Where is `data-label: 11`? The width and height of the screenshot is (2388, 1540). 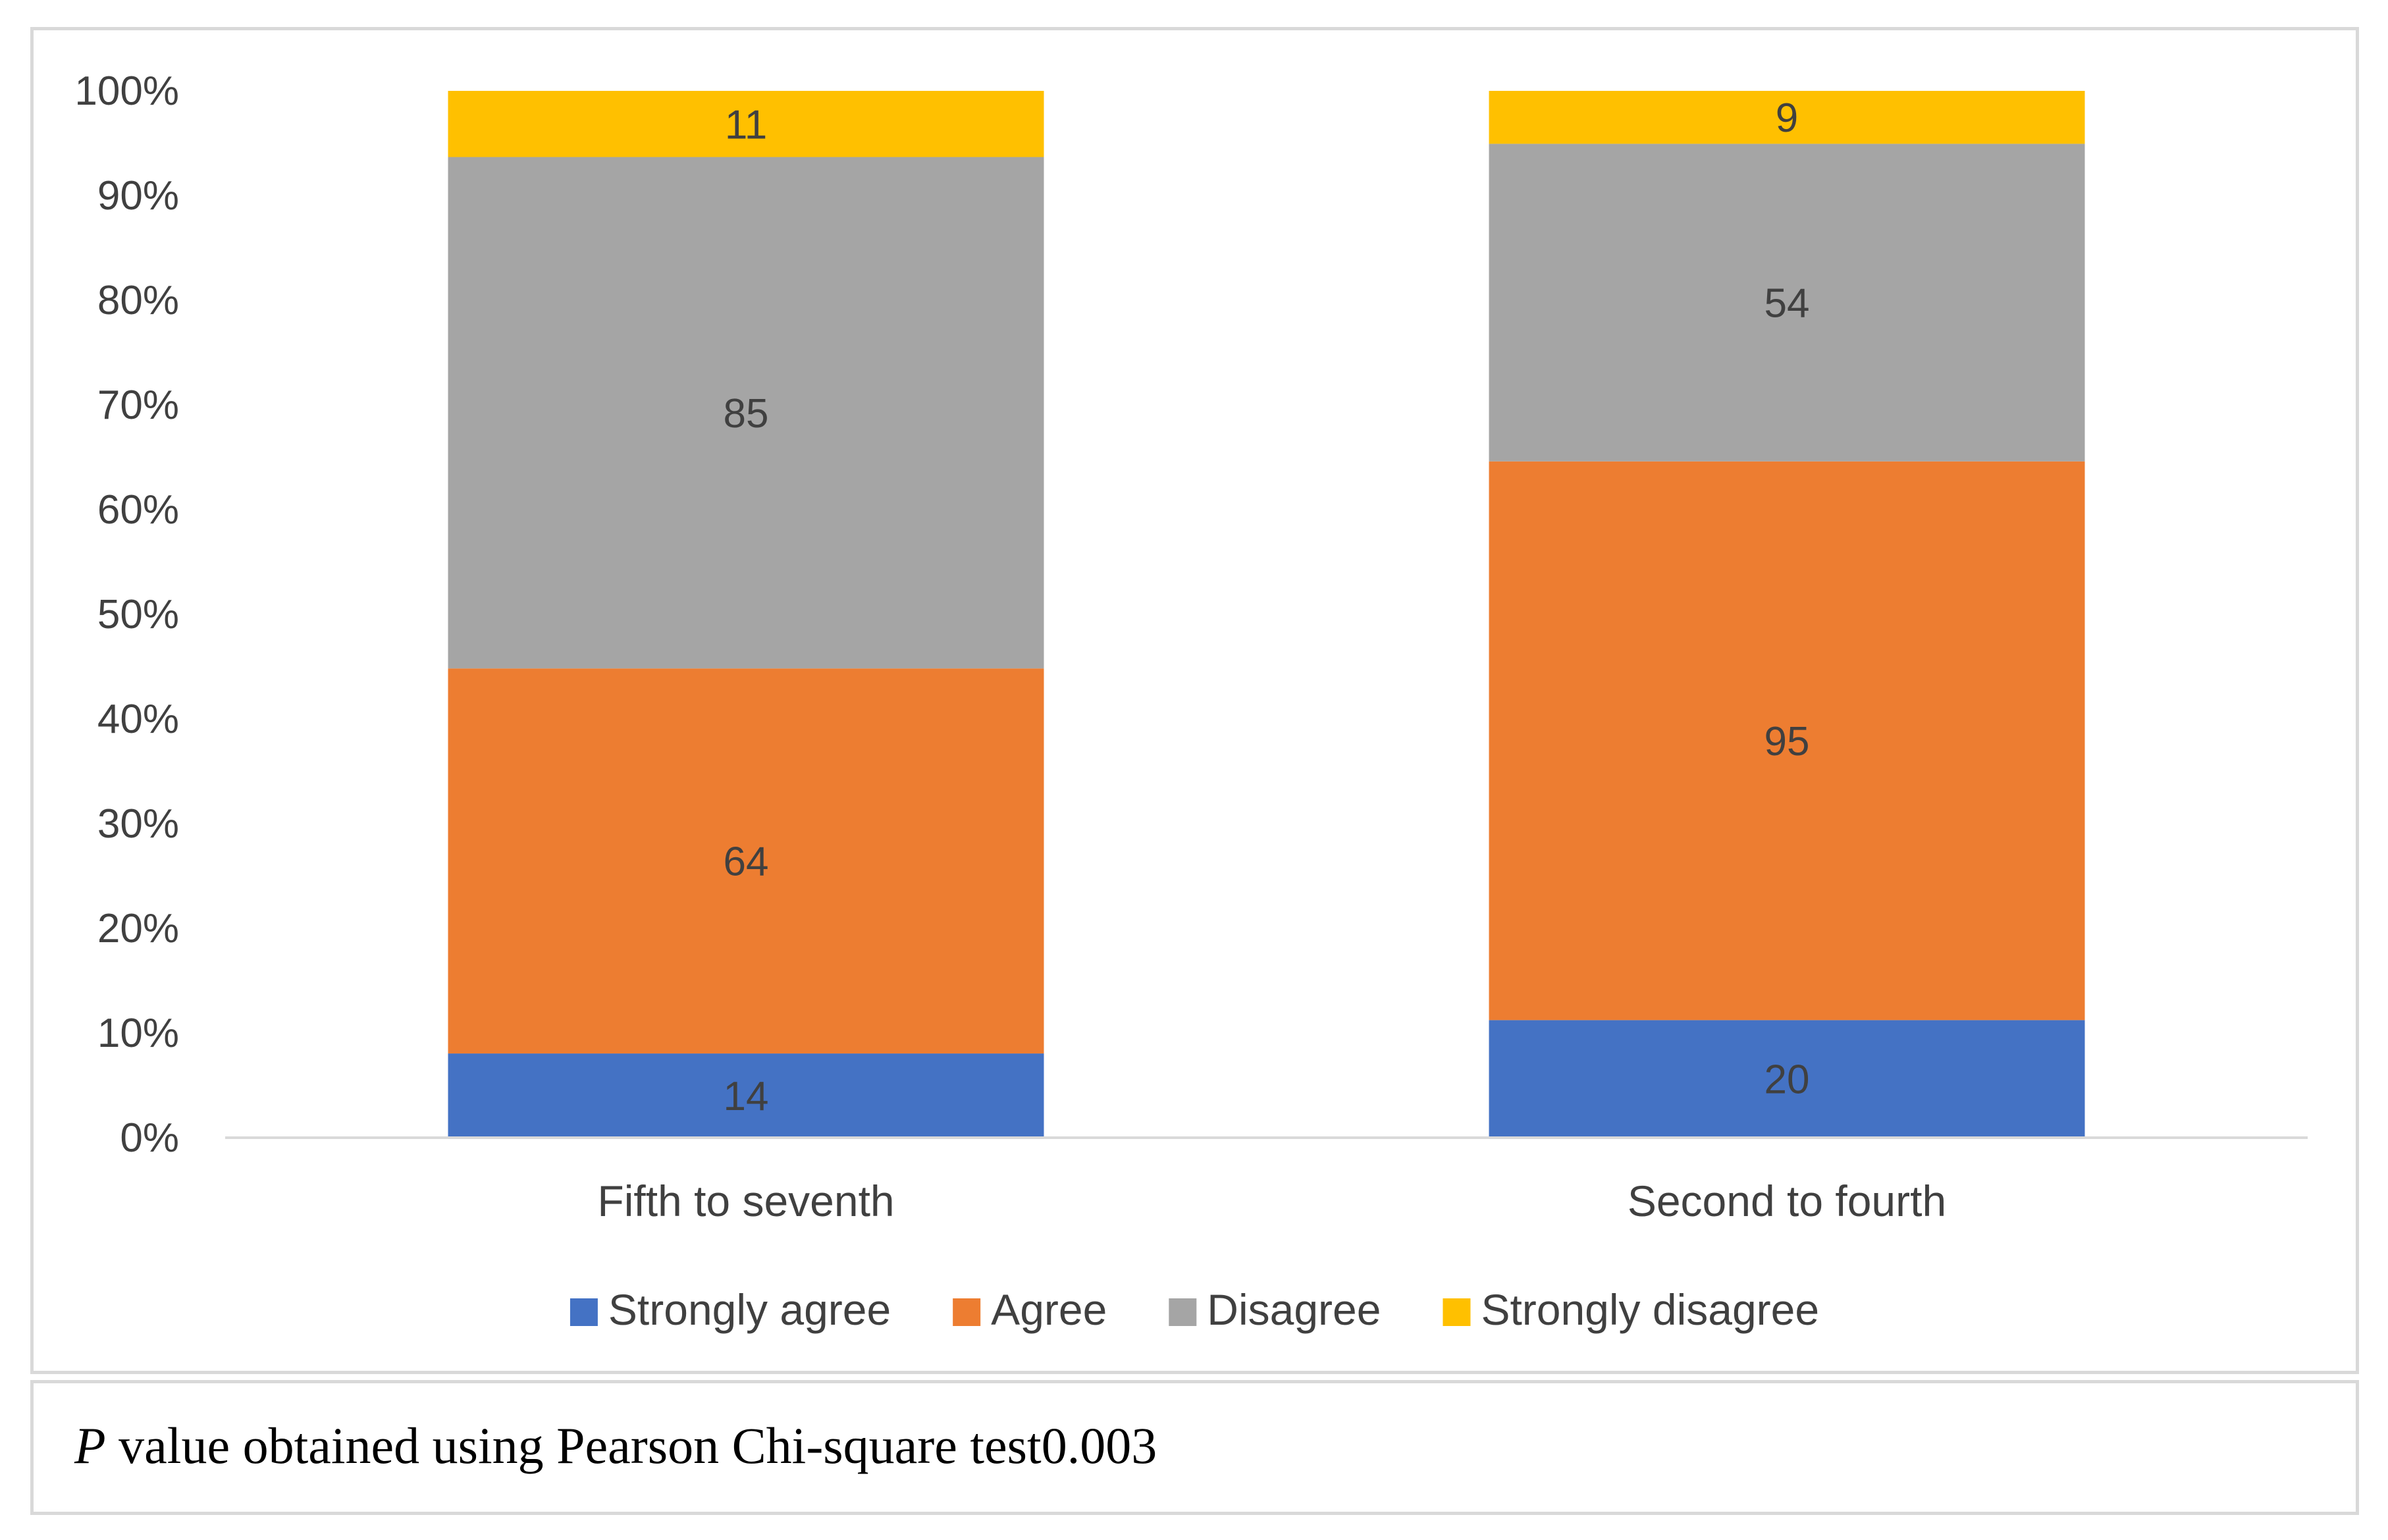
data-label: 11 is located at coordinates (746, 124).